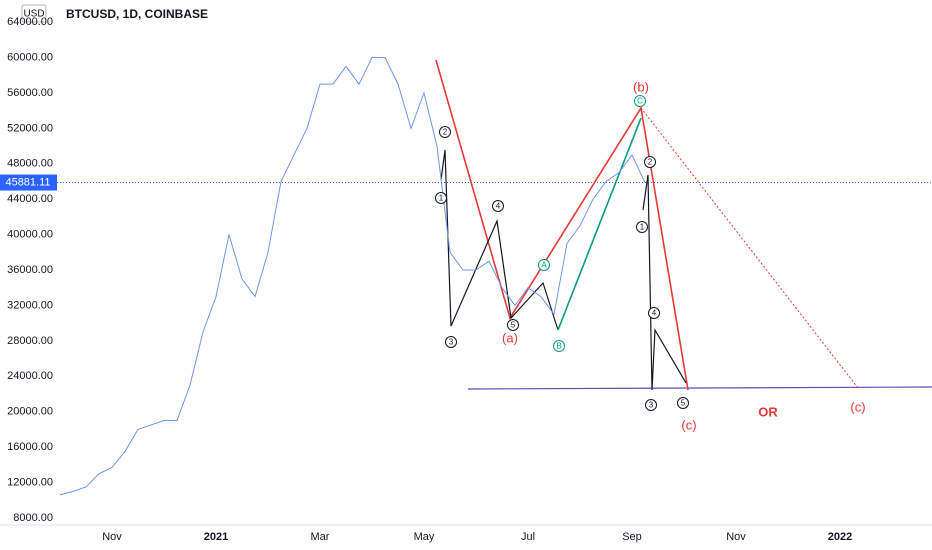 Image resolution: width=932 pixels, height=550 pixels. Describe the element at coordinates (30, 199) in the screenshot. I see `y-tick-label: 44000.00` at that location.